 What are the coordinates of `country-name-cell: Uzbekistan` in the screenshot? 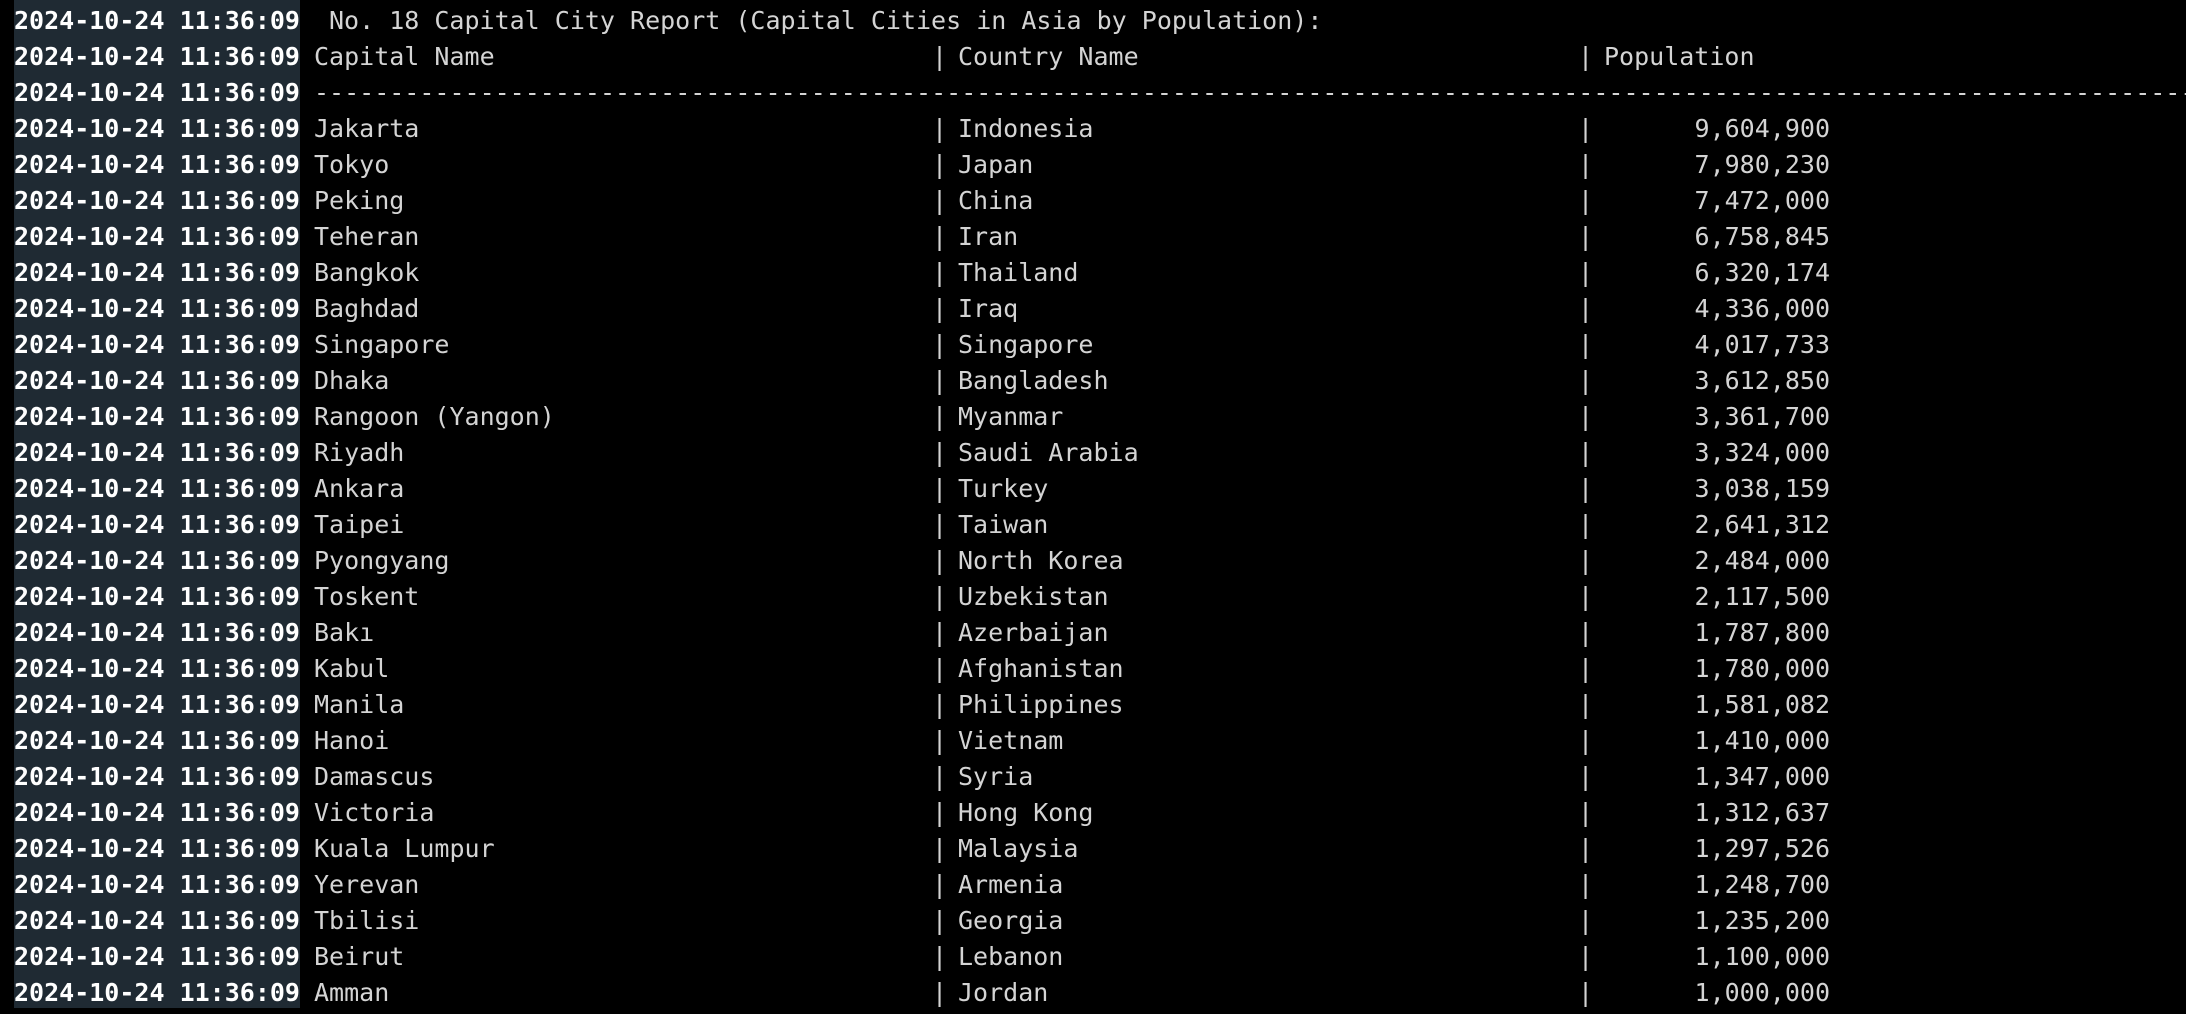 It's located at (1033, 596).